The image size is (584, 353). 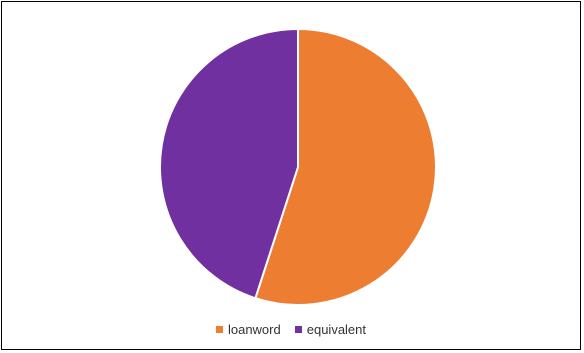 What do you see at coordinates (336, 329) in the screenshot?
I see `legend-label-equivalent: equivalent` at bounding box center [336, 329].